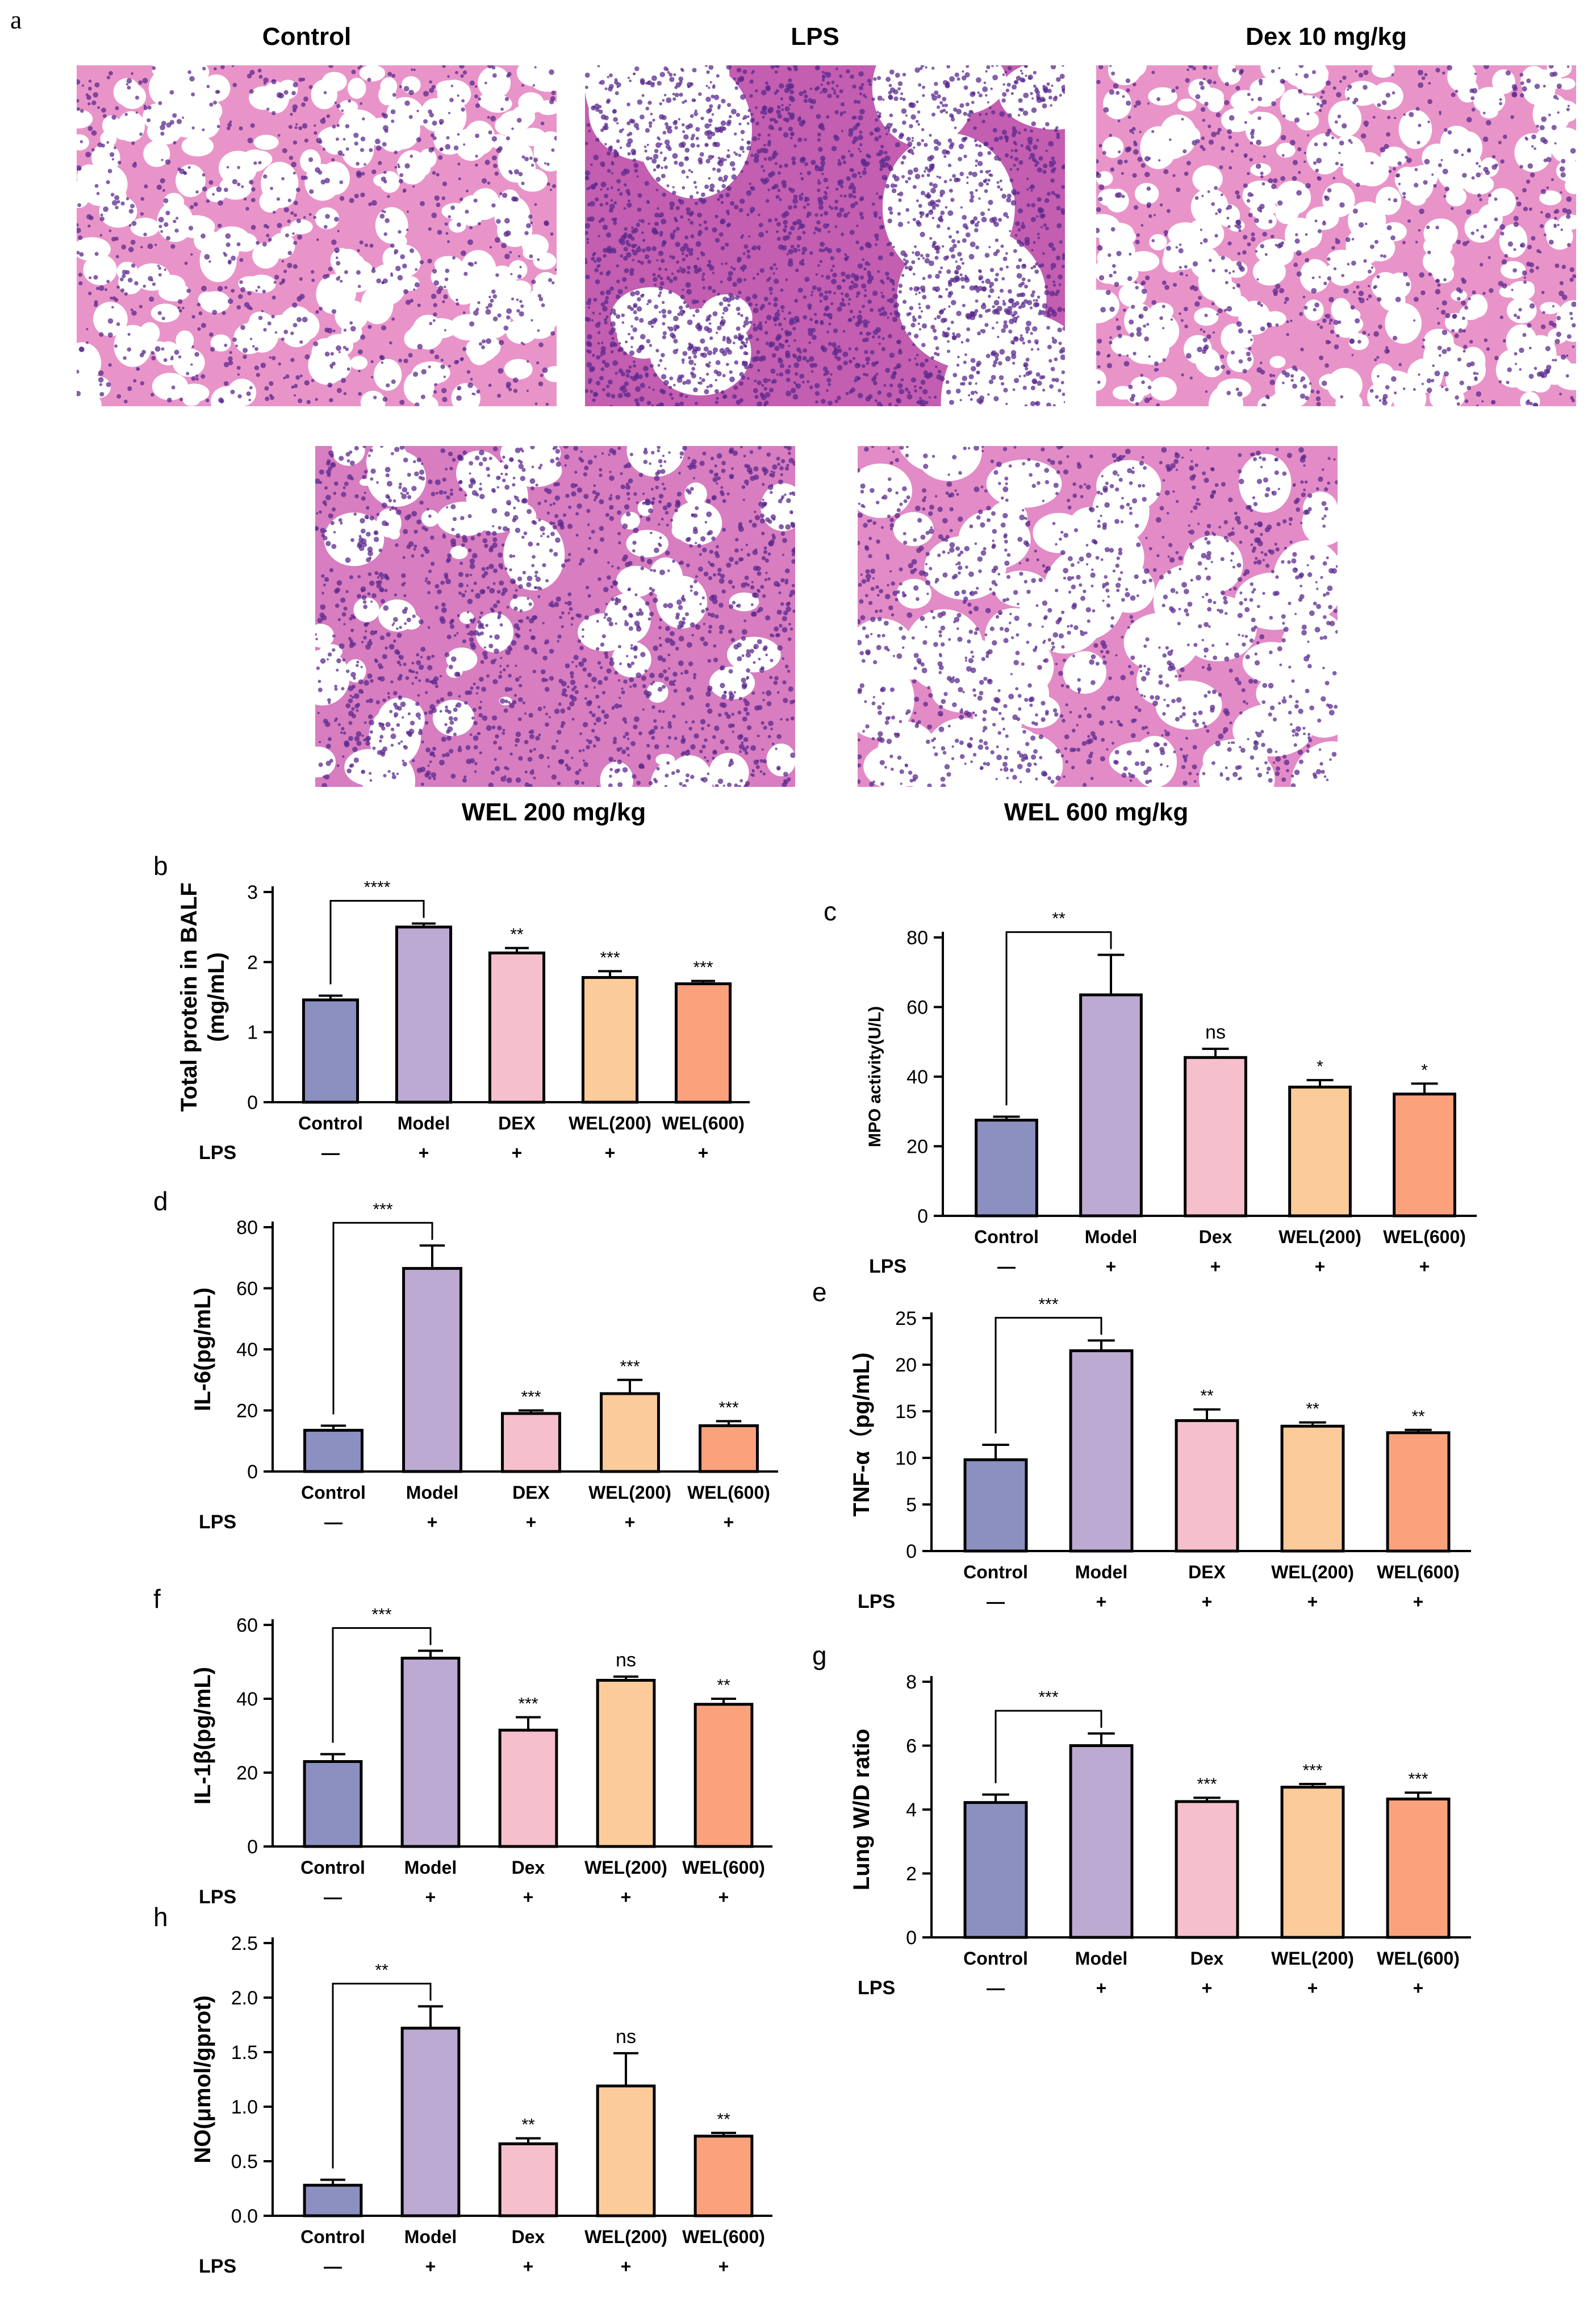 The image size is (1596, 2301). I want to click on y-axis-label: TNF-α（pg/mL), so click(861, 1435).